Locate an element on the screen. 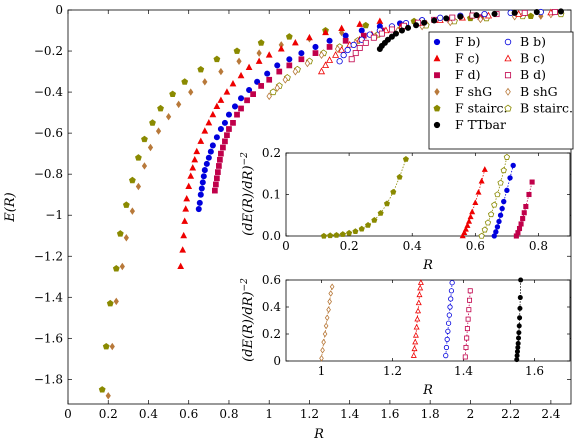 The width and height of the screenshot is (576, 445). inset-1-x-tick-label: 0 is located at coordinates (286, 246).